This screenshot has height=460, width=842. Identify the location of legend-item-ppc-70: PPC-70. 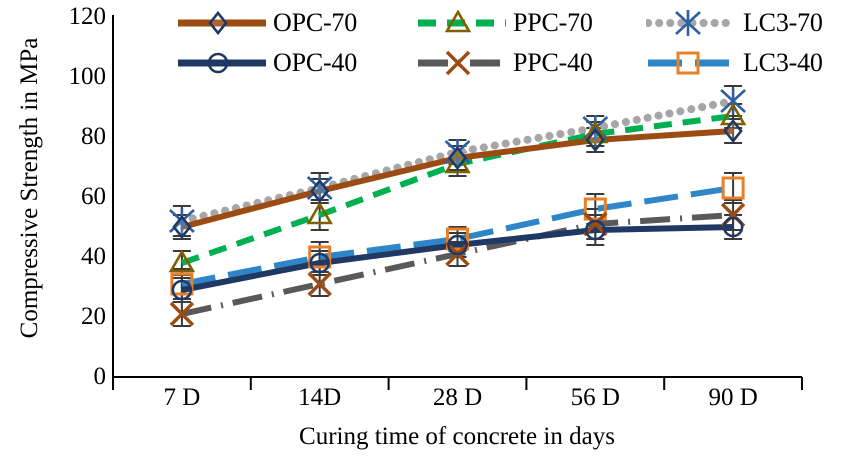
(504, 23).